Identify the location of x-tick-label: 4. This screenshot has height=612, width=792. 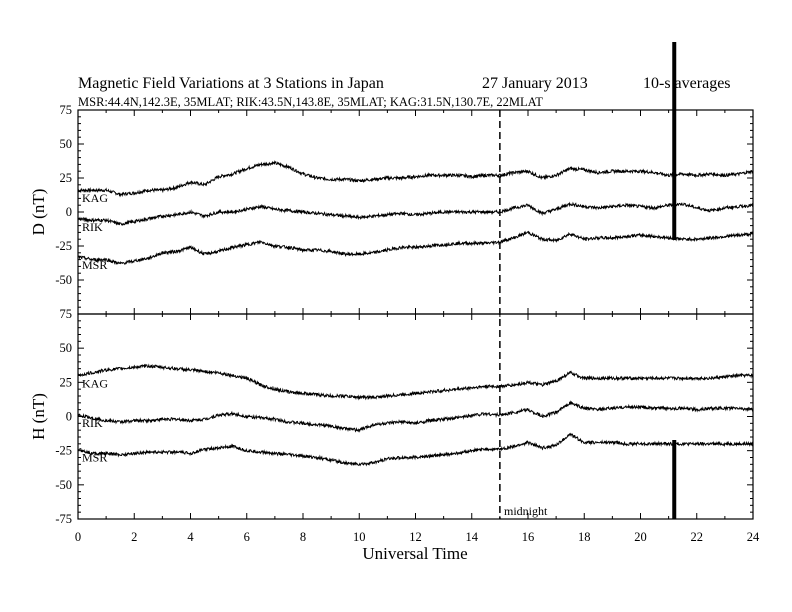
(190, 537).